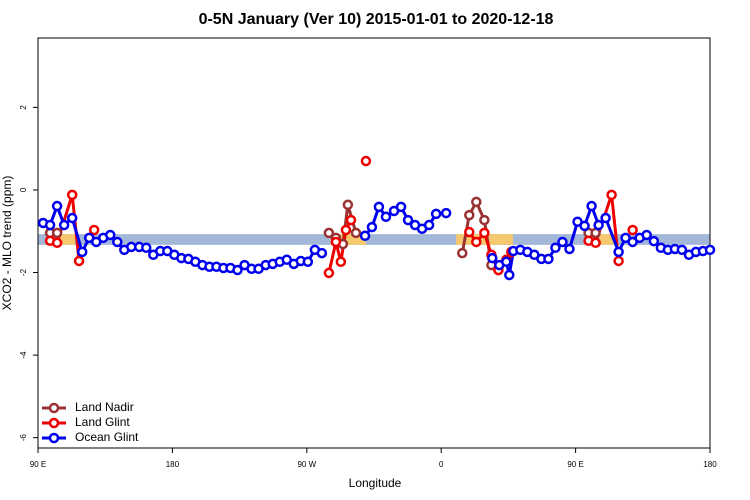 This screenshot has width=750, height=500. Describe the element at coordinates (374, 239) in the screenshot. I see `reference-band` at that location.